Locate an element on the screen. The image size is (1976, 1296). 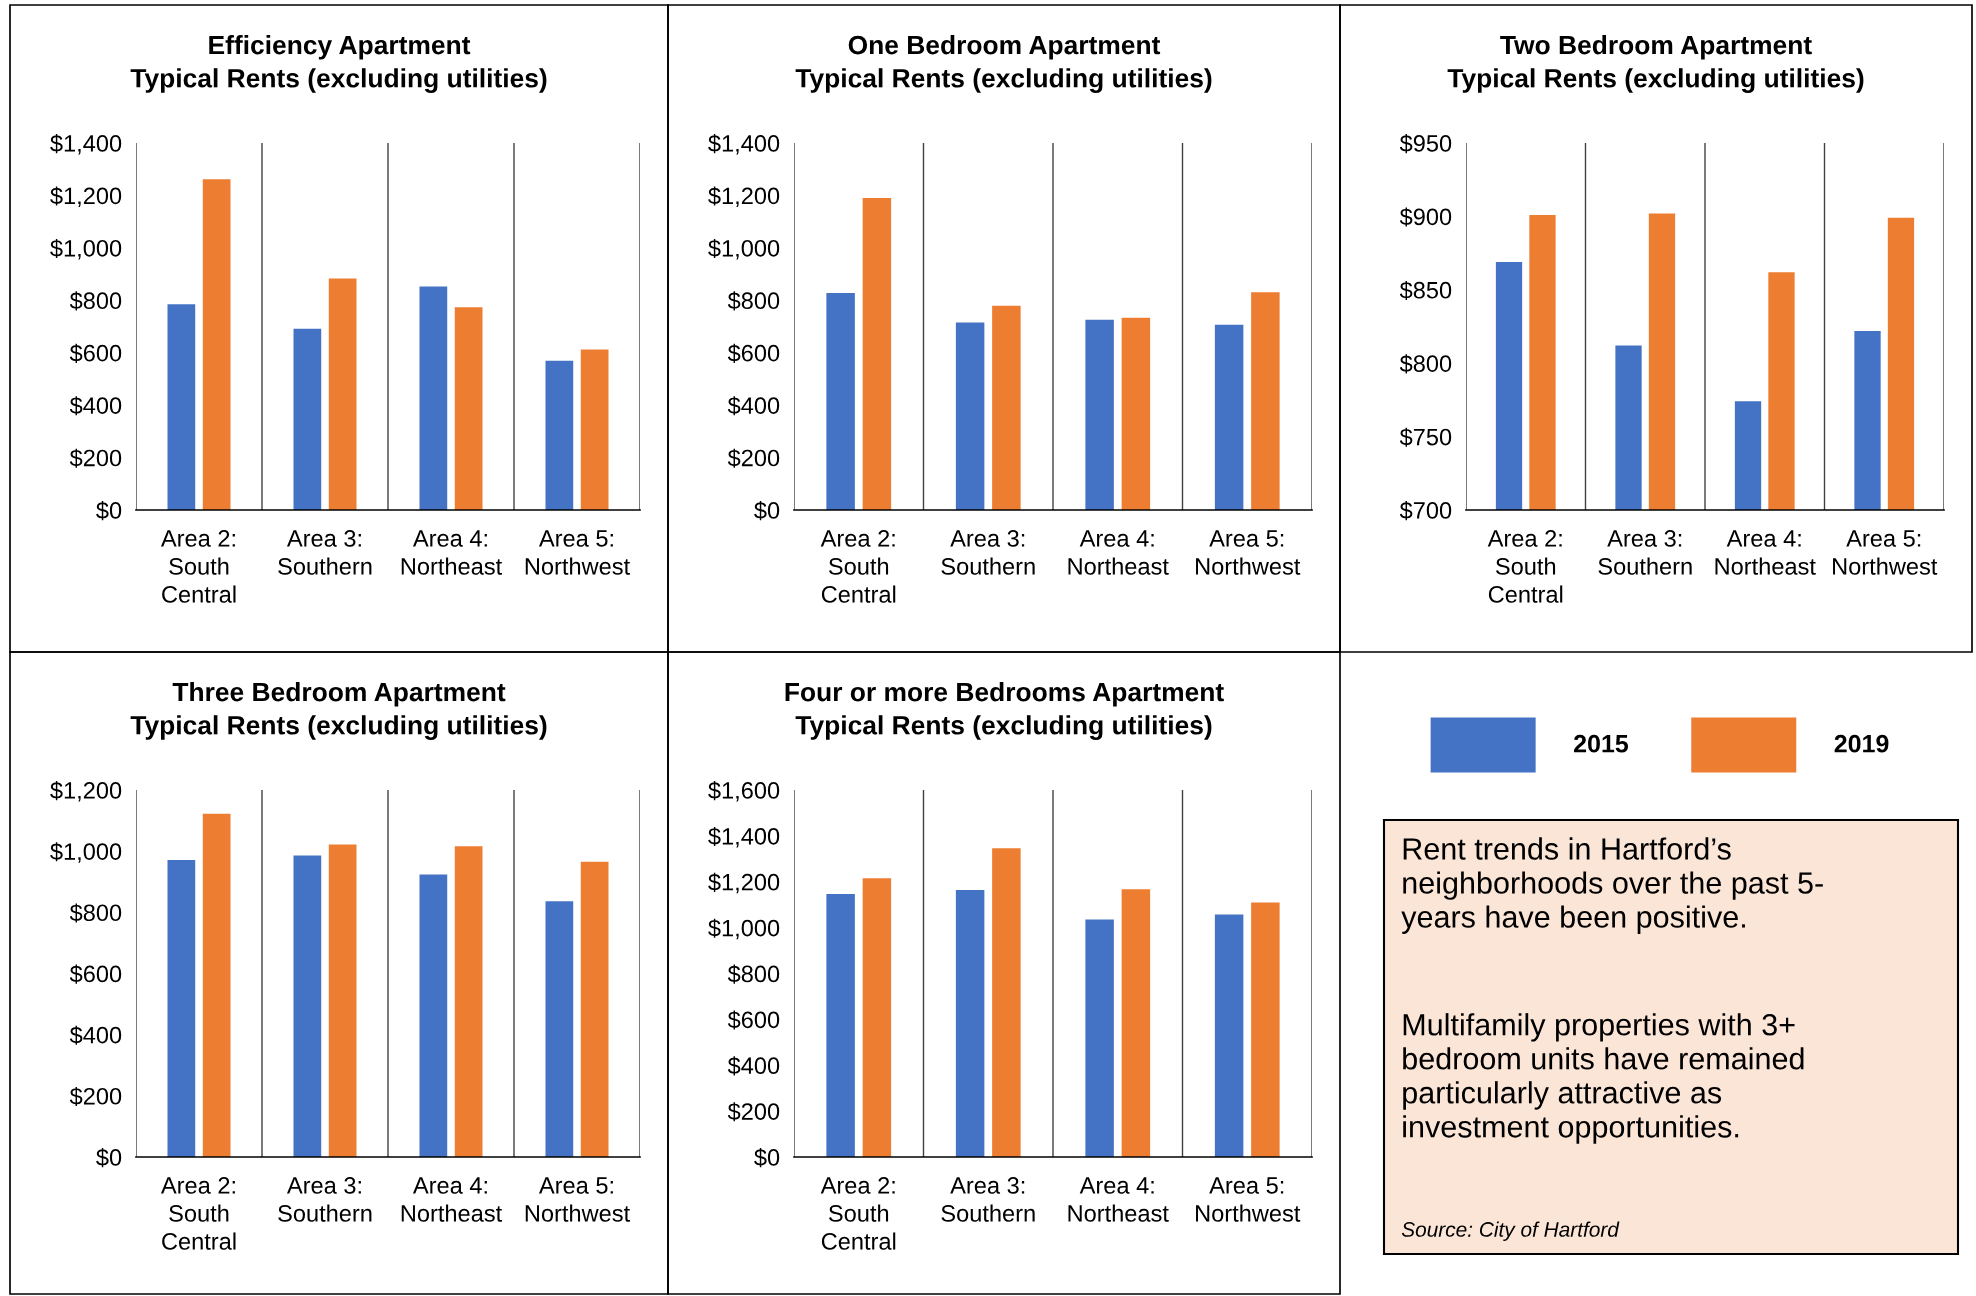
legend-label: 2015 is located at coordinates (1601, 743).